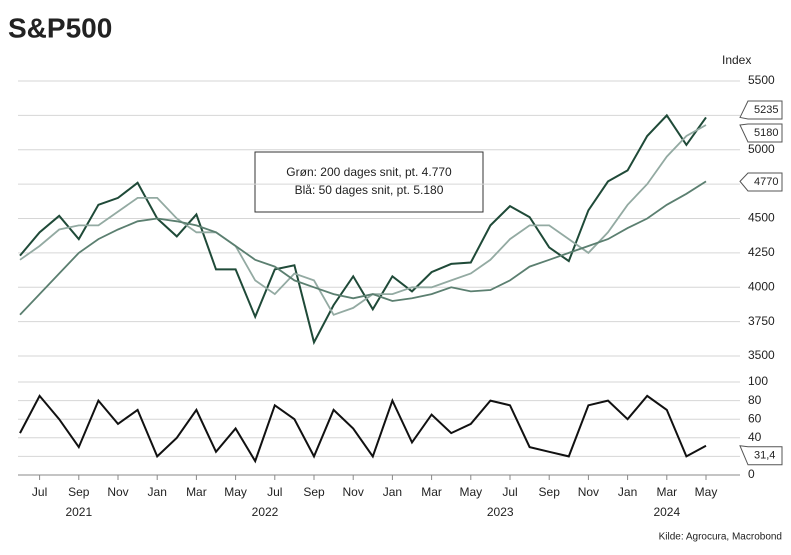 The width and height of the screenshot is (791, 555). Describe the element at coordinates (363, 429) in the screenshot. I see `series-line` at that location.